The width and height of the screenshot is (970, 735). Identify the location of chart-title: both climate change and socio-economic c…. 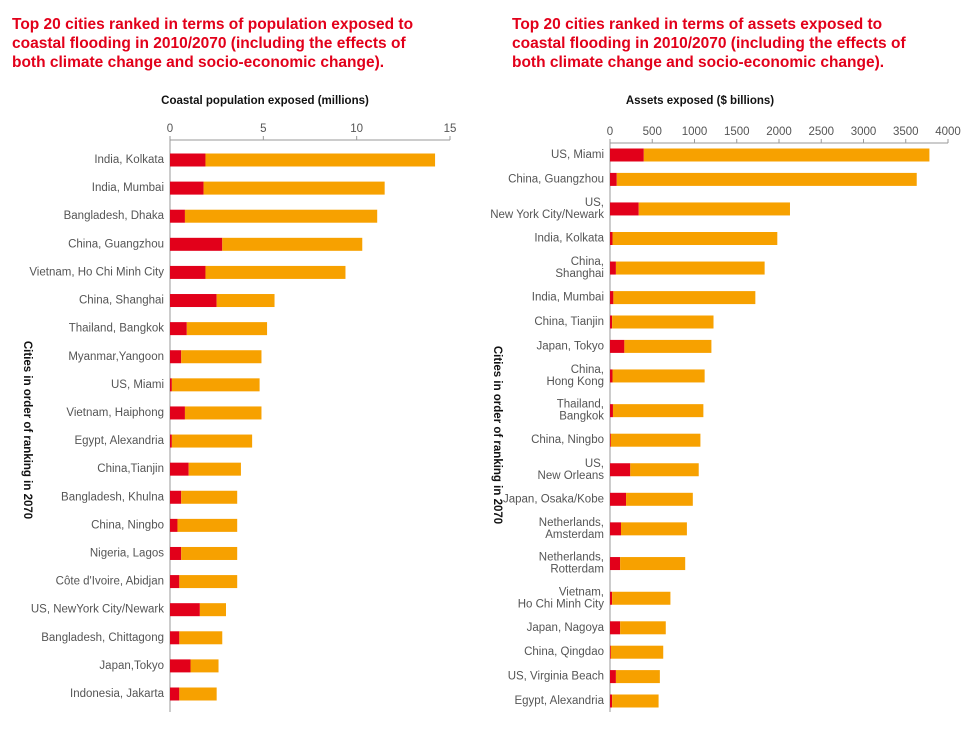
(698, 62).